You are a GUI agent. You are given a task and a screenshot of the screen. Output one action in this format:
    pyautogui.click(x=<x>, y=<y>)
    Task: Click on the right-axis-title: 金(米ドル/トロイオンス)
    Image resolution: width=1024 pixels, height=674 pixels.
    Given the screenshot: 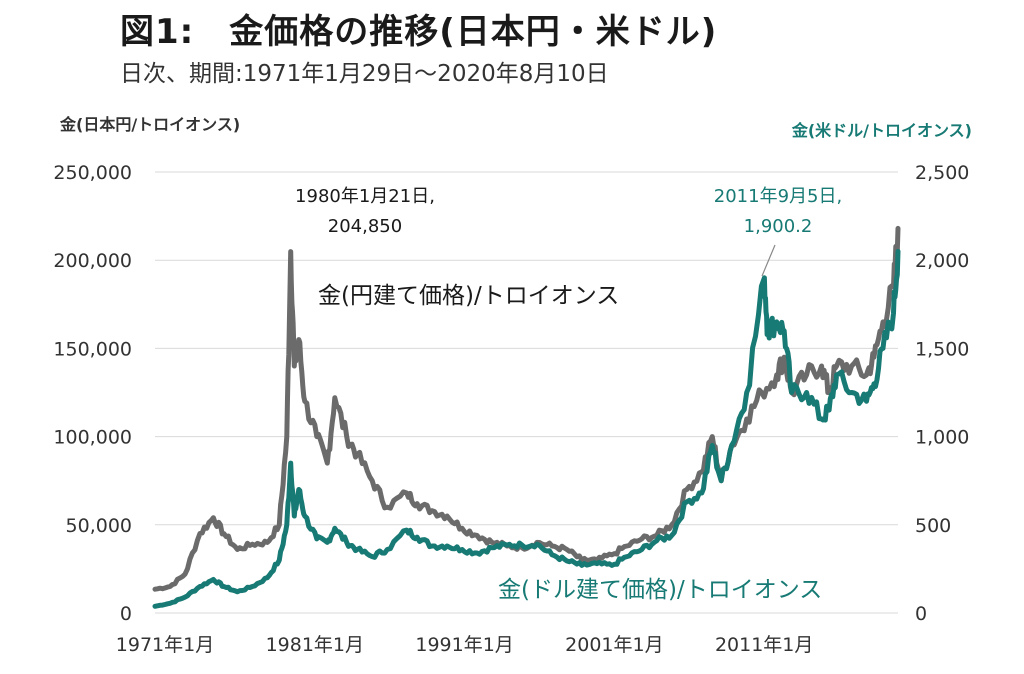 What is the action you would take?
    pyautogui.click(x=881, y=130)
    